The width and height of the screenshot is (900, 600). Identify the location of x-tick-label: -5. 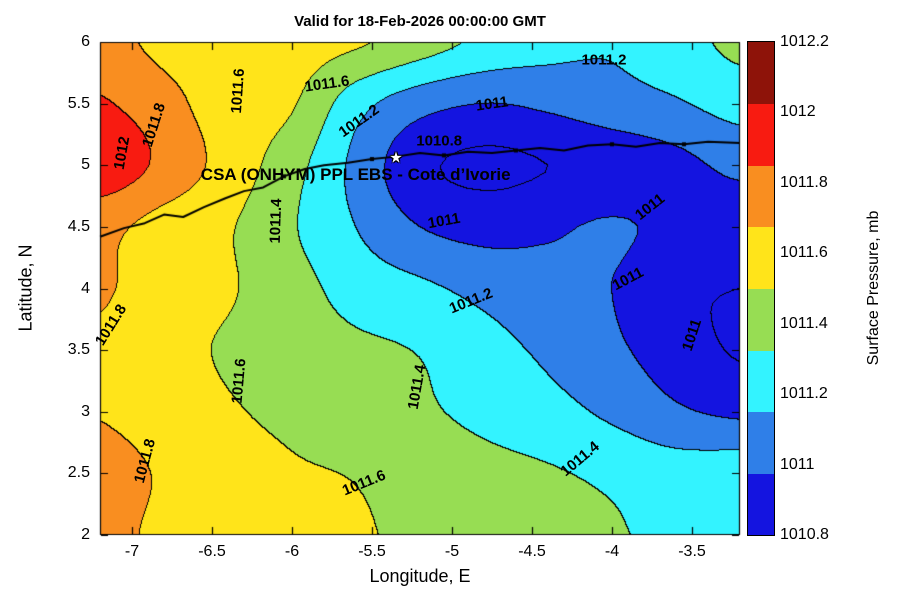
(452, 551).